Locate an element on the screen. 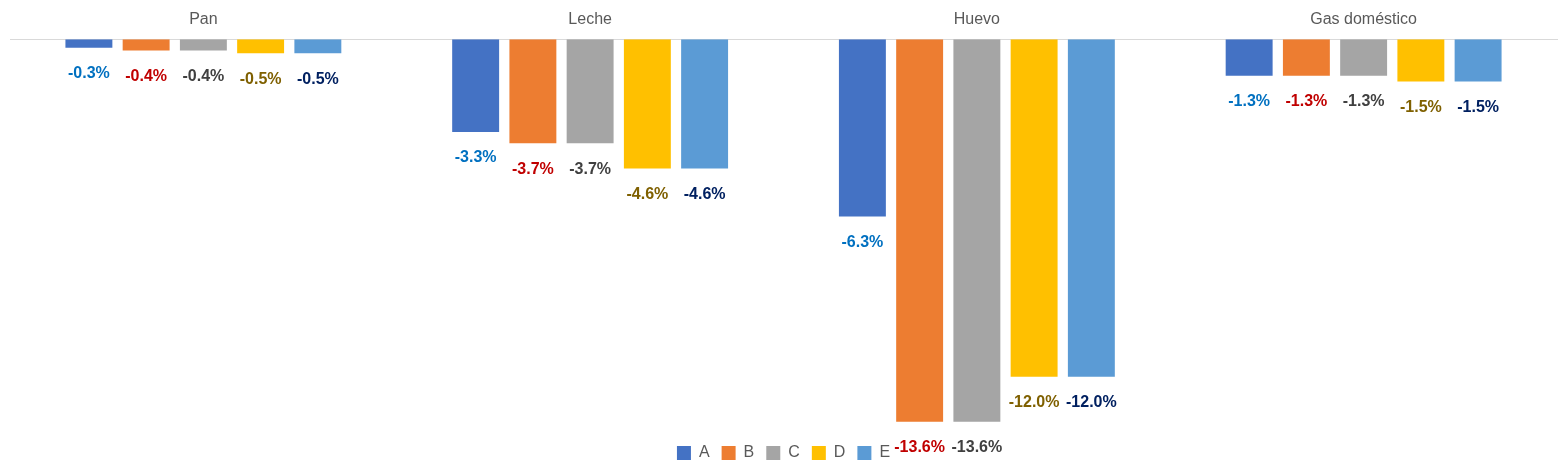  x-tick-label: Leche is located at coordinates (590, 19).